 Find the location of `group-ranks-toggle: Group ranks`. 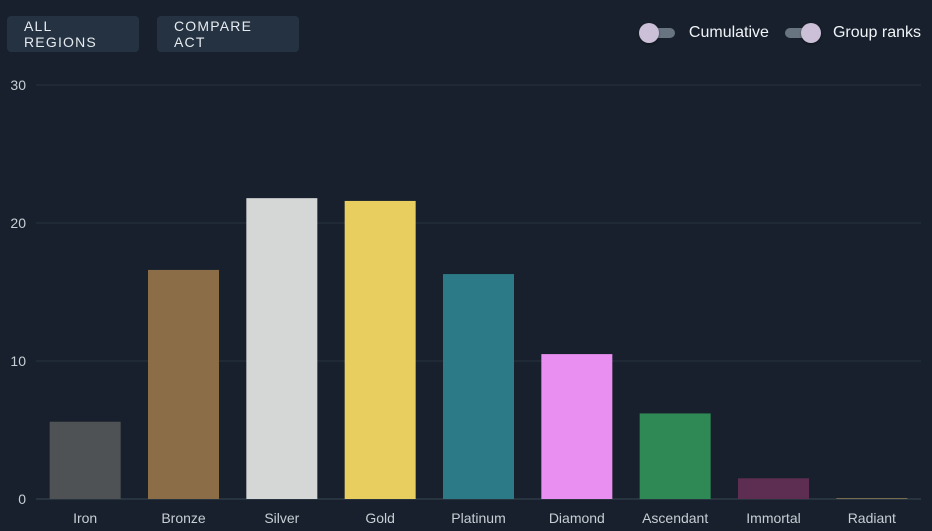

group-ranks-toggle: Group ranks is located at coordinates (852, 33).